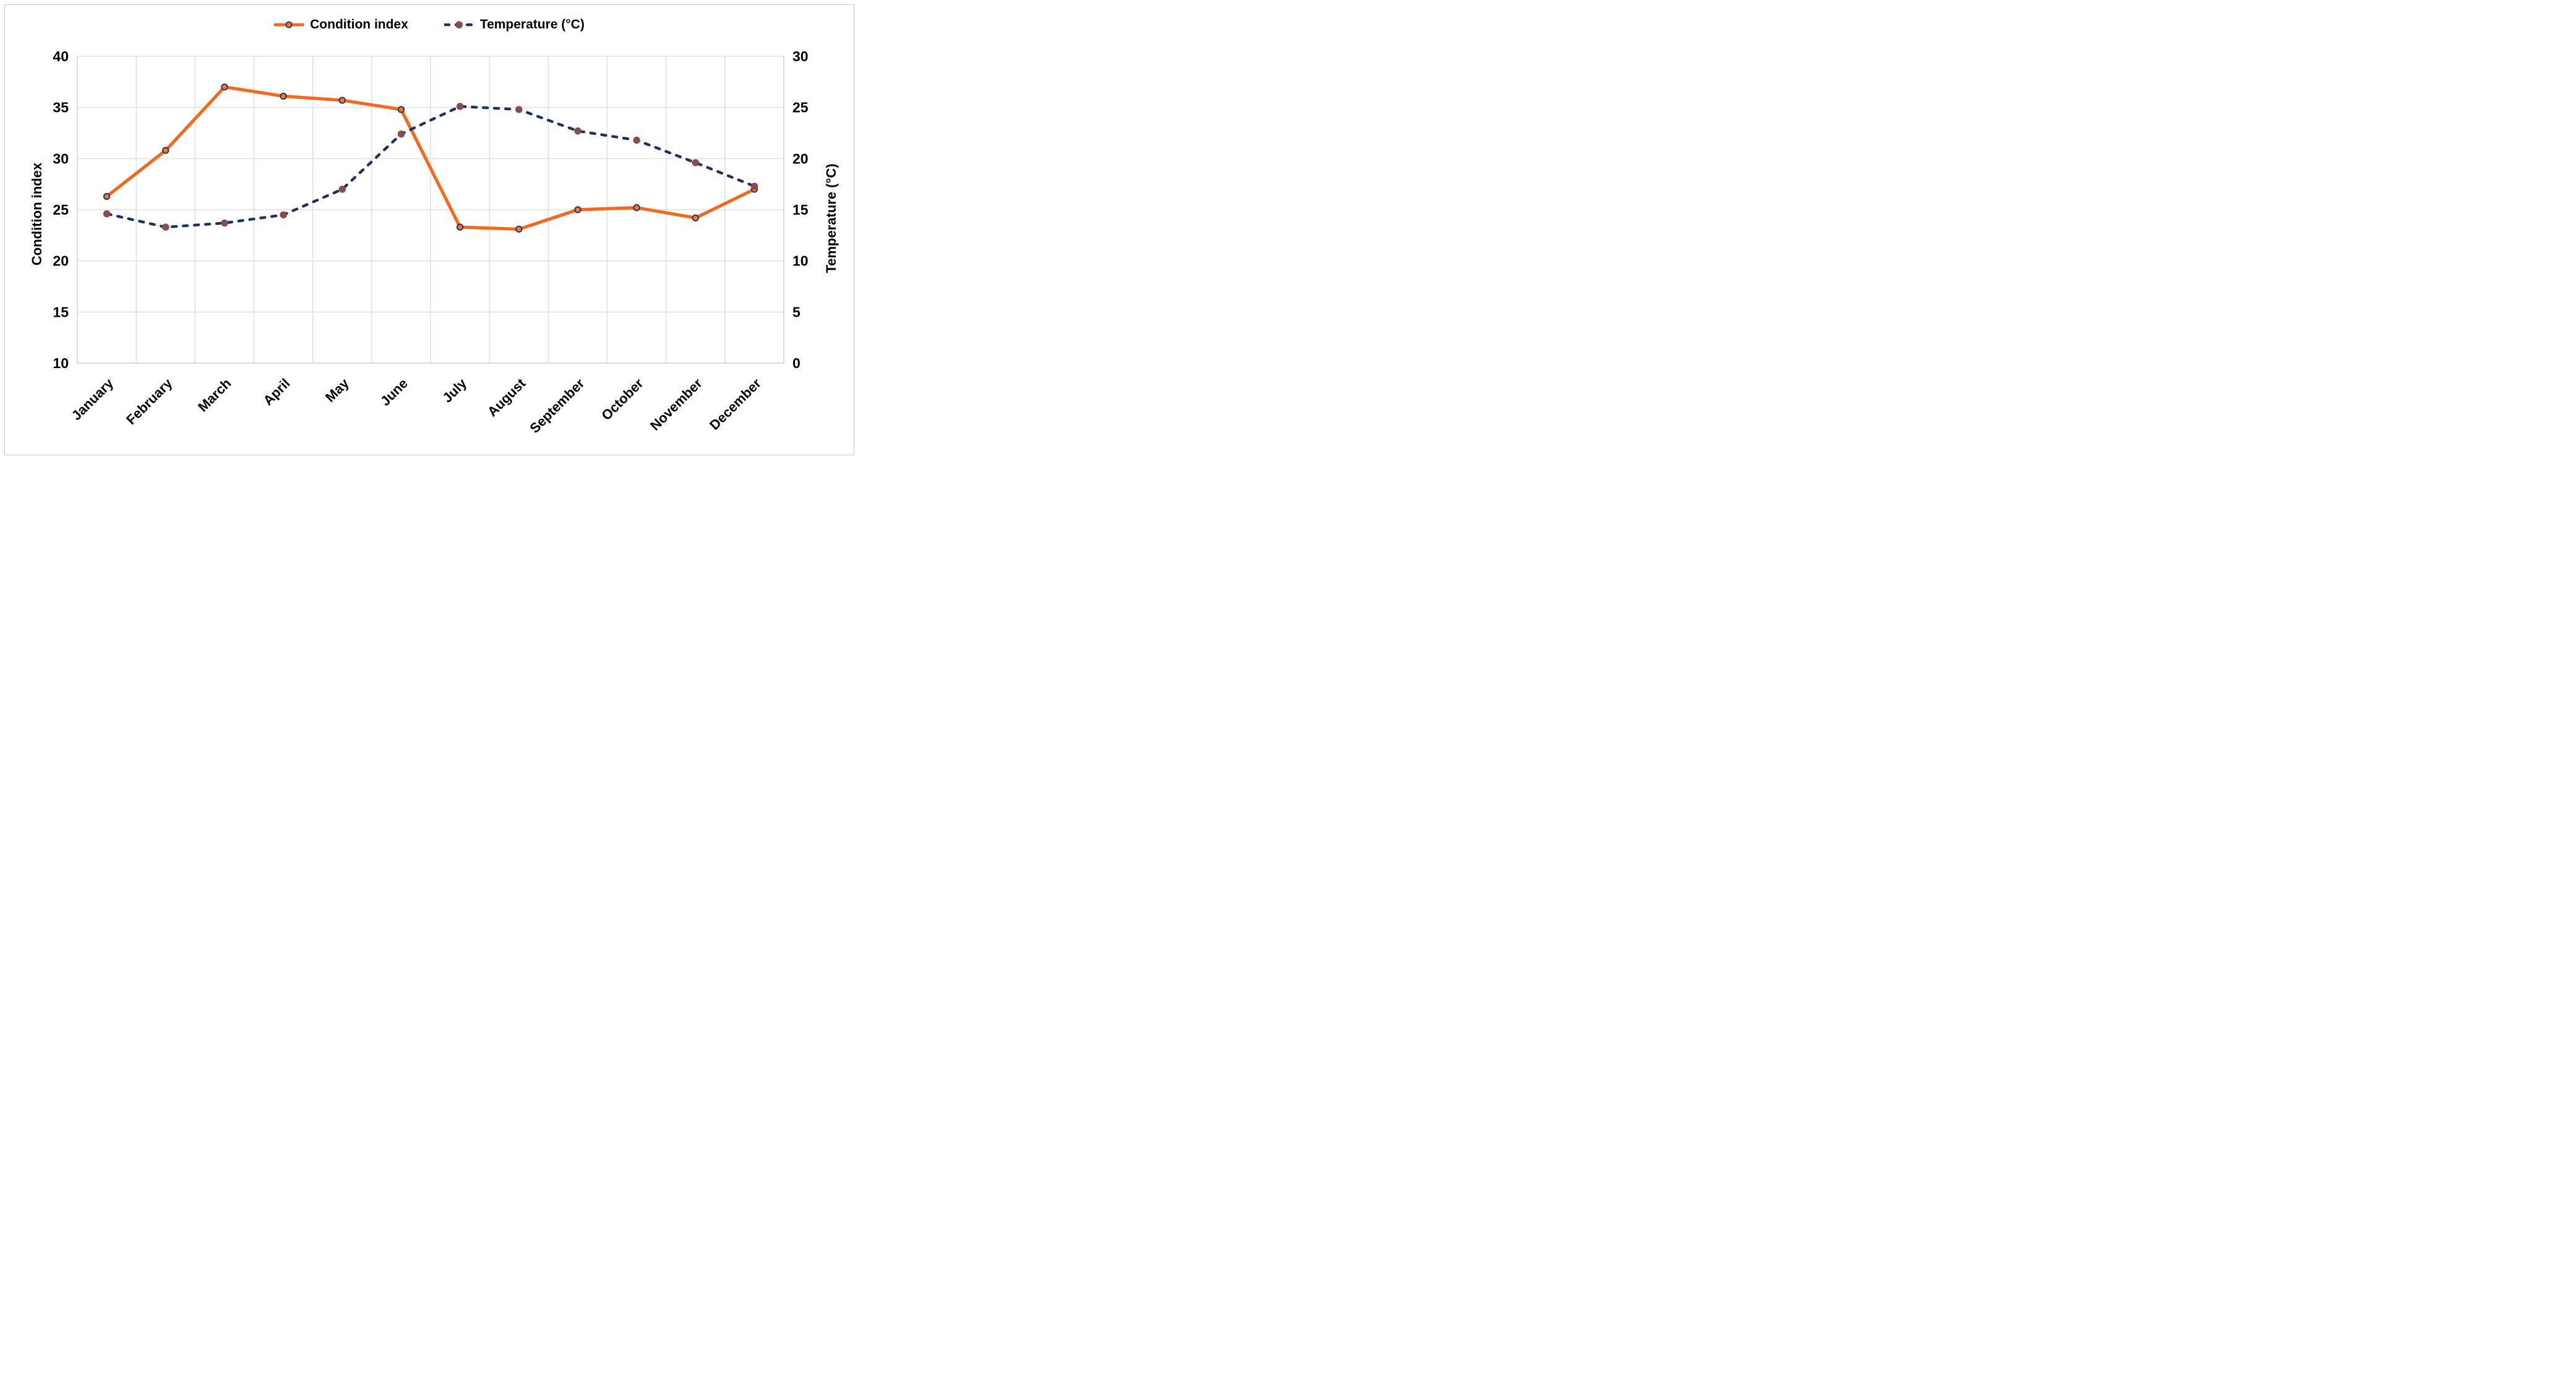 The height and width of the screenshot is (1379, 2576). Describe the element at coordinates (800, 210) in the screenshot. I see `y-axis-tick-label-right: 15` at that location.